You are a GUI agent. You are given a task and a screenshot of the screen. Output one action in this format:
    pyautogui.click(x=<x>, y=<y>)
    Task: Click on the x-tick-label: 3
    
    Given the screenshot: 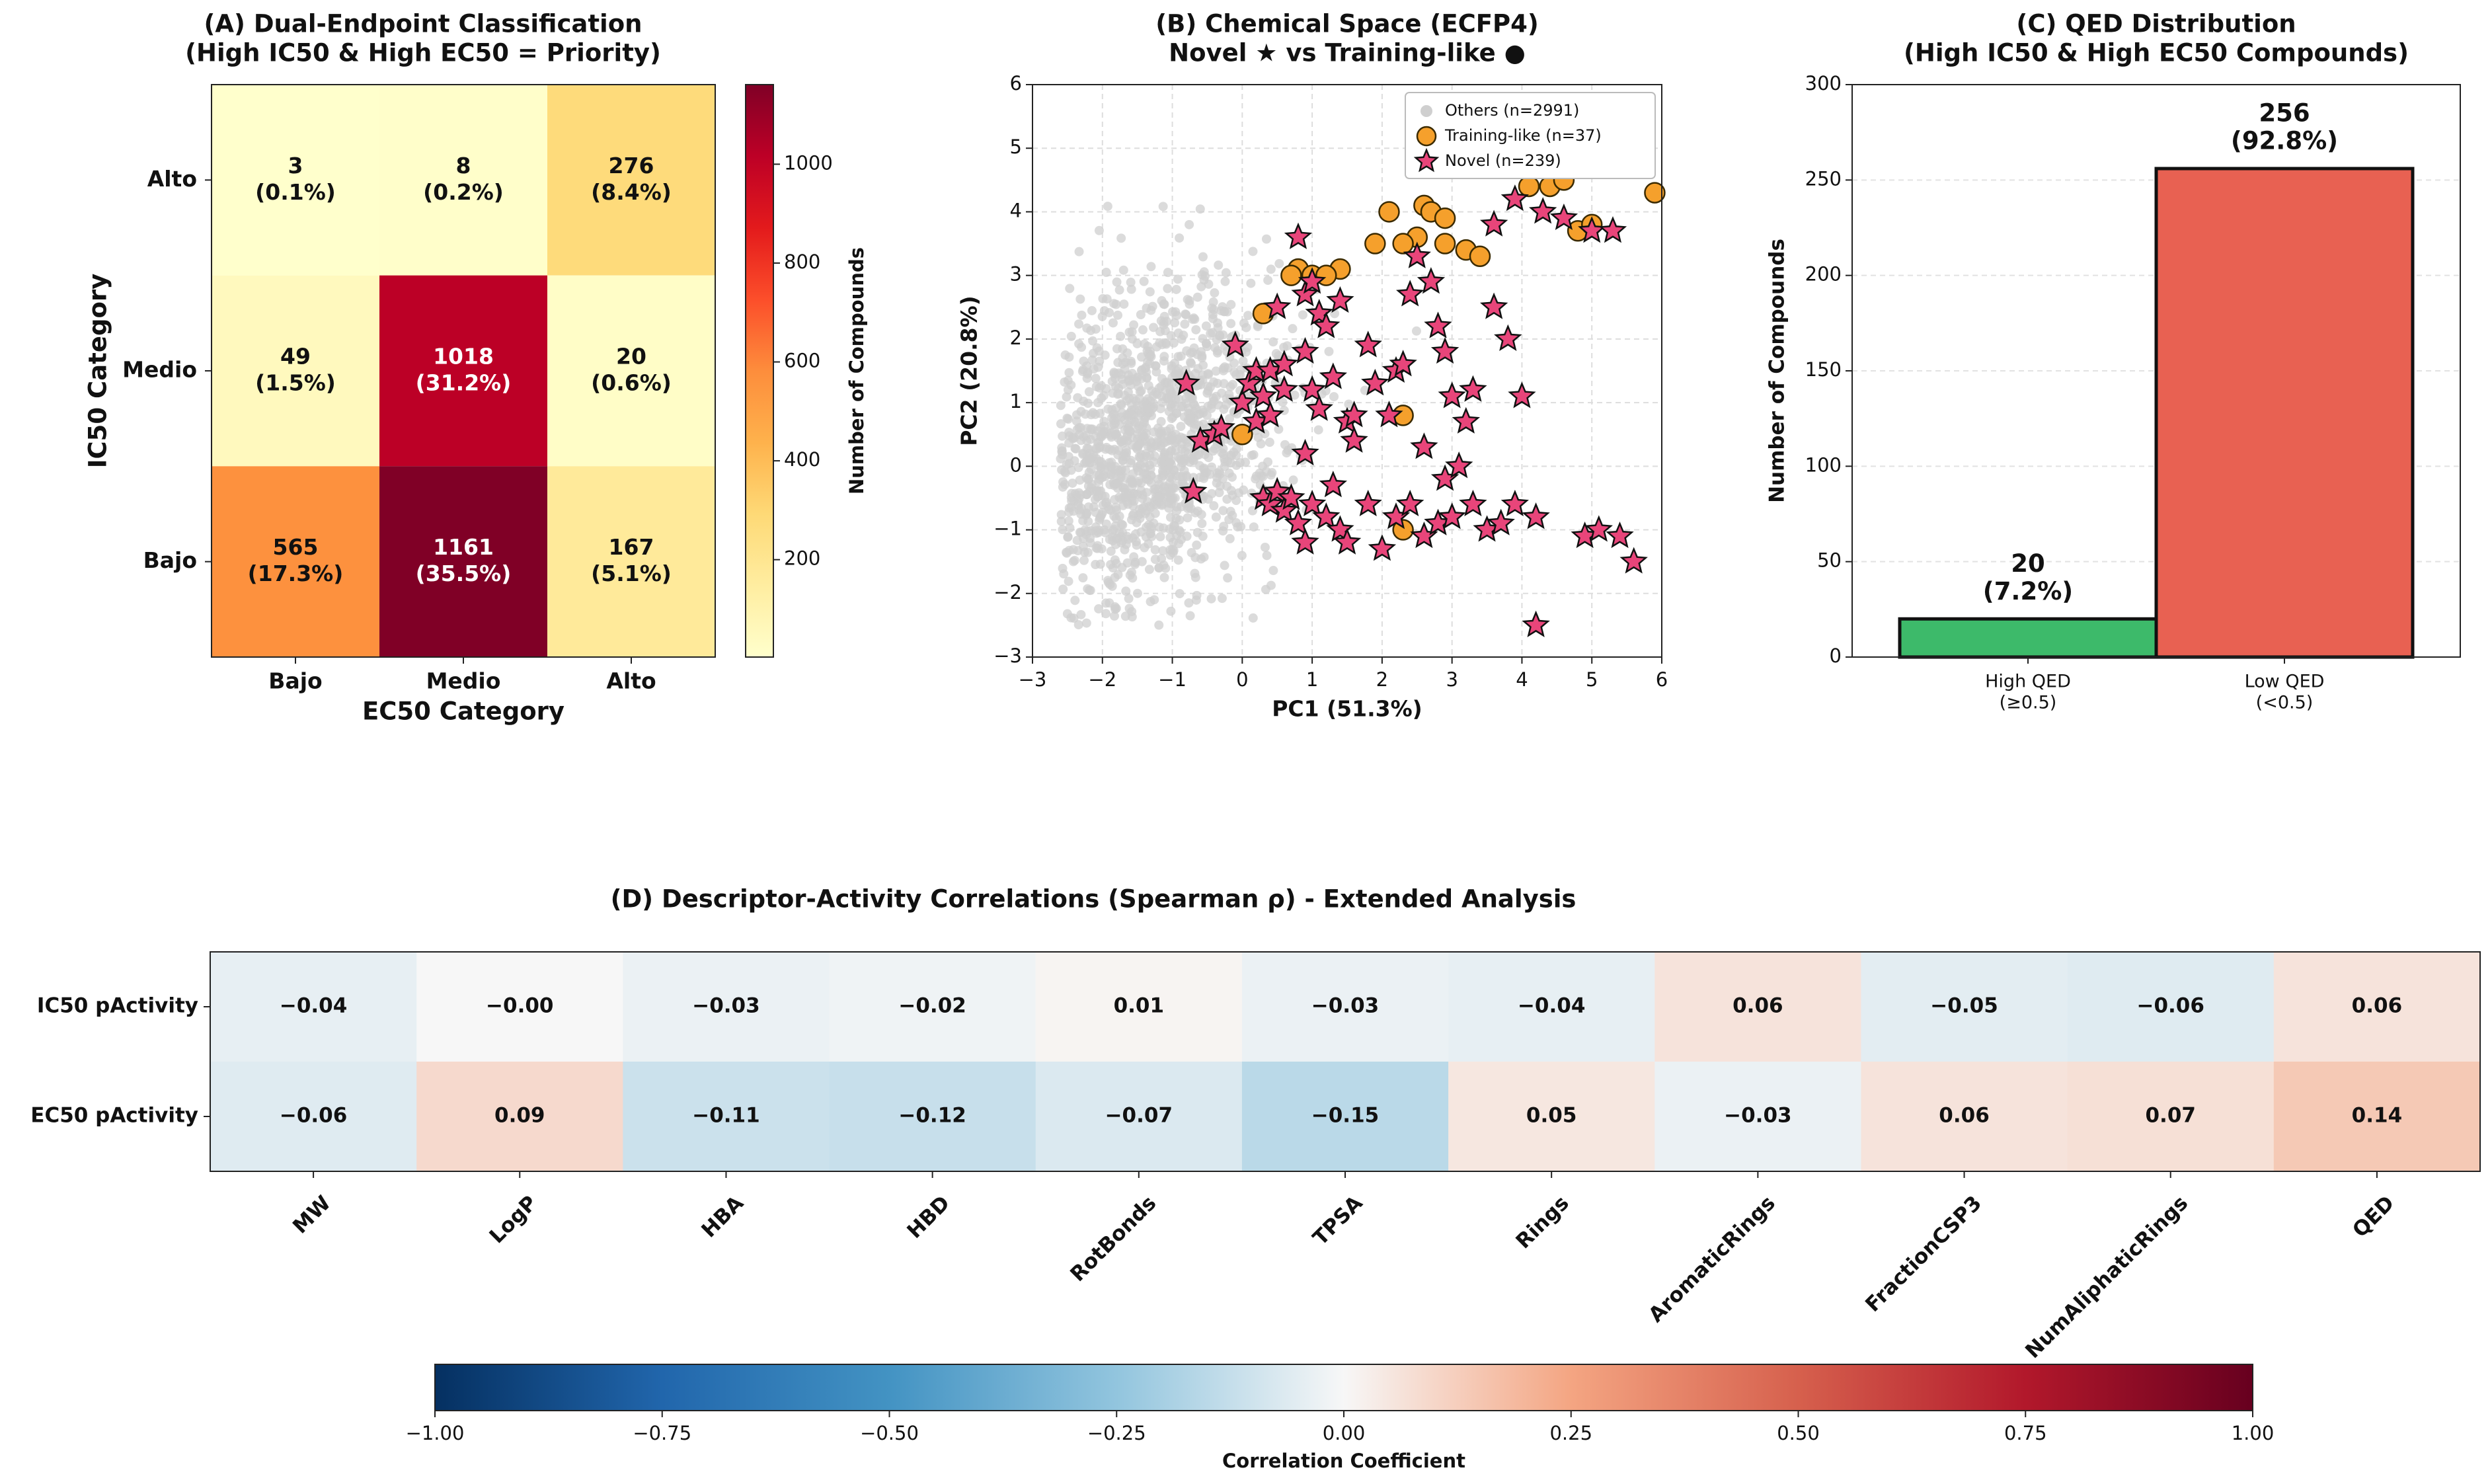 What is the action you would take?
    pyautogui.click(x=1452, y=680)
    